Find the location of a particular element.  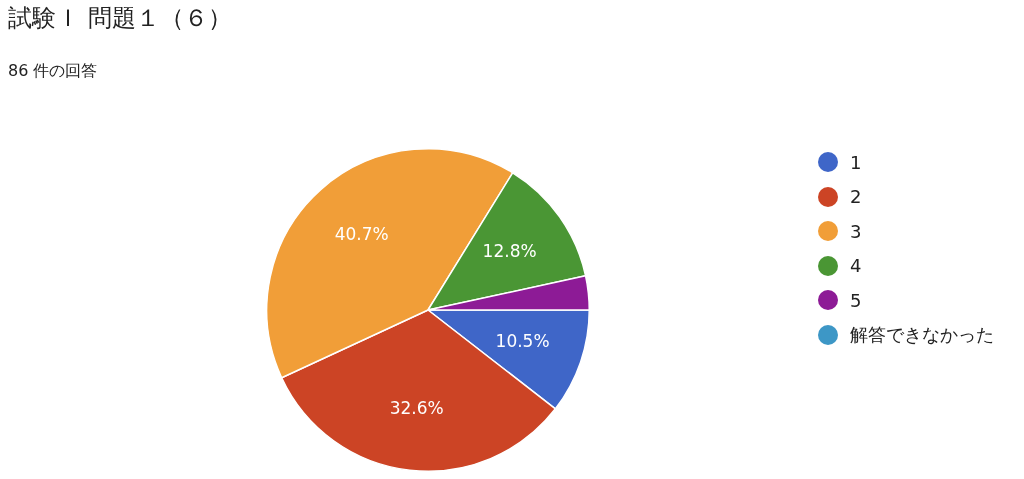

data-label: 12.8% is located at coordinates (509, 250).